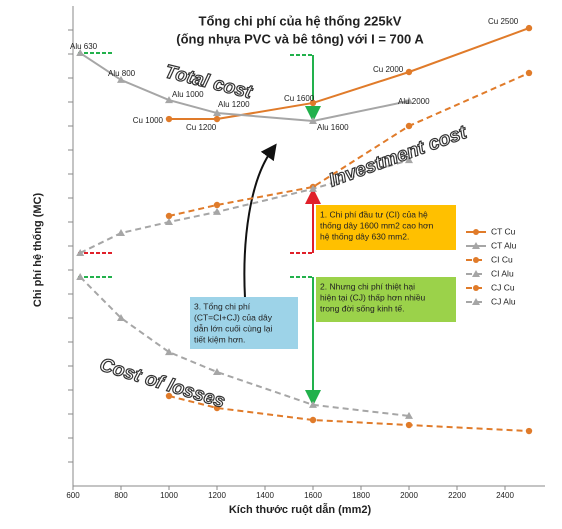 This screenshot has width=562, height=529. What do you see at coordinates (364, 236) in the screenshot?
I see `note-text: hệ thống dây 630 mm2.` at bounding box center [364, 236].